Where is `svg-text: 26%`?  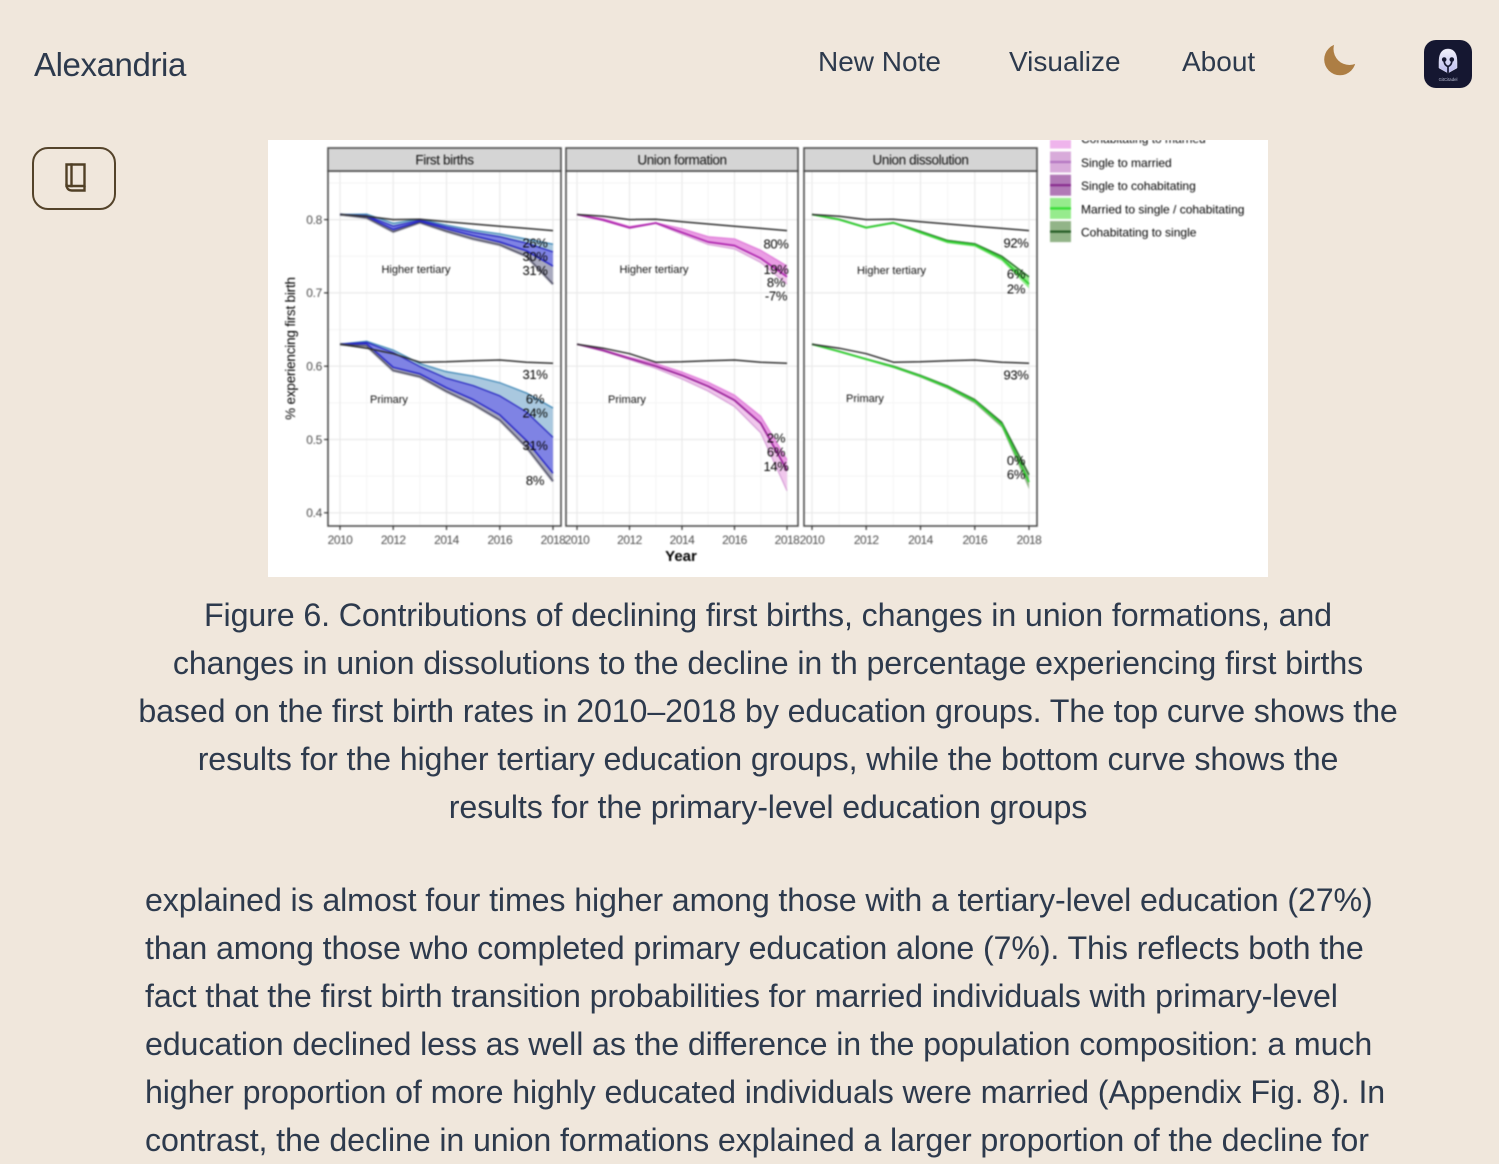 svg-text: 26% is located at coordinates (535, 243).